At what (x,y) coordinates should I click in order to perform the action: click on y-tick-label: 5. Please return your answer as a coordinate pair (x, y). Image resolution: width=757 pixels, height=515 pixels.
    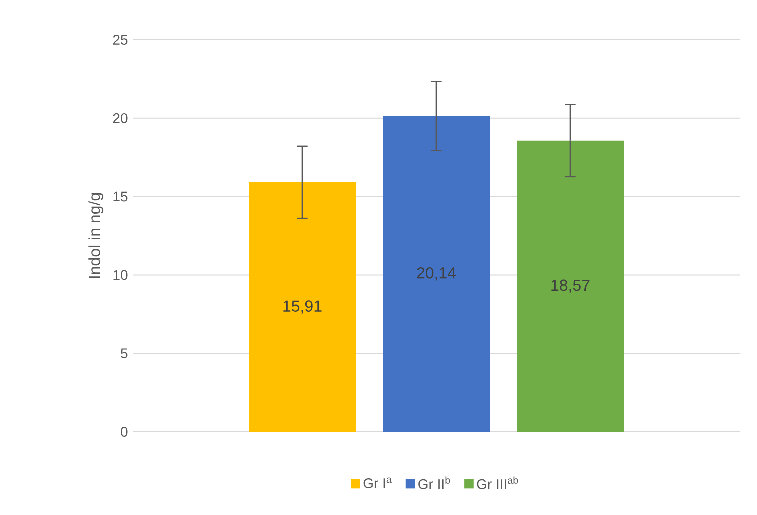
    Looking at the image, I should click on (124, 353).